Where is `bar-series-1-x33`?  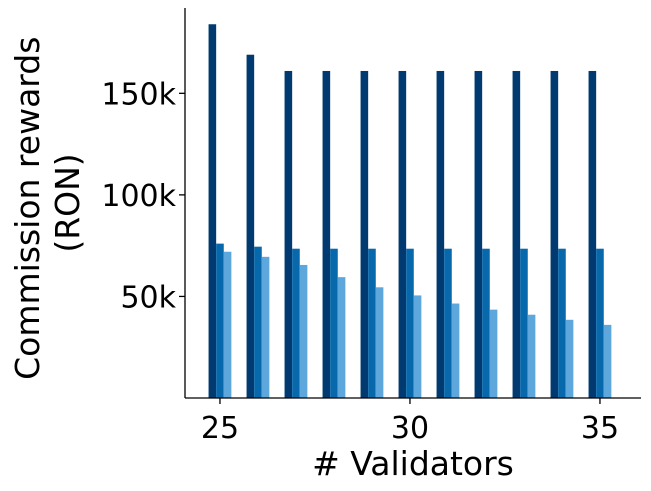
bar-series-1-x33 is located at coordinates (516, 234).